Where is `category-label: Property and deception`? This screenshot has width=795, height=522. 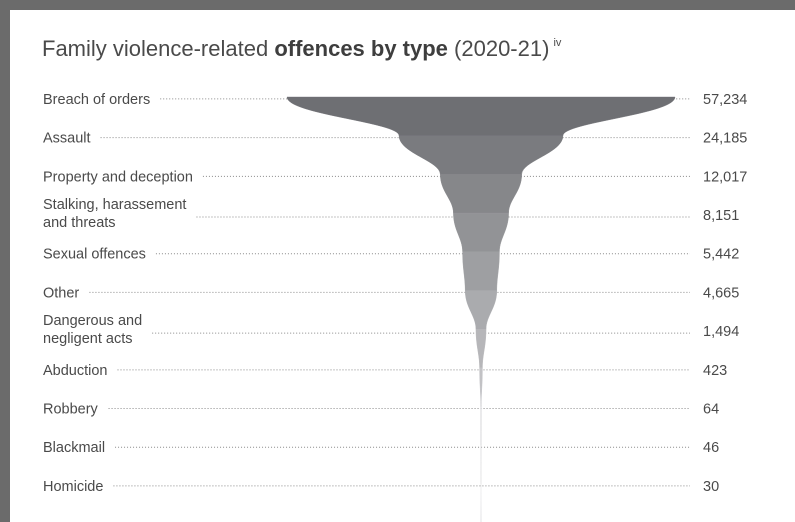 category-label: Property and deception is located at coordinates (118, 177).